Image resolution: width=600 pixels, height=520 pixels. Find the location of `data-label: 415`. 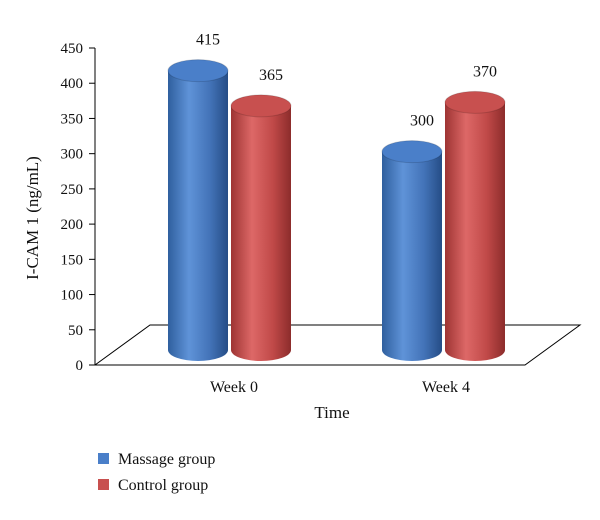

data-label: 415 is located at coordinates (208, 40).